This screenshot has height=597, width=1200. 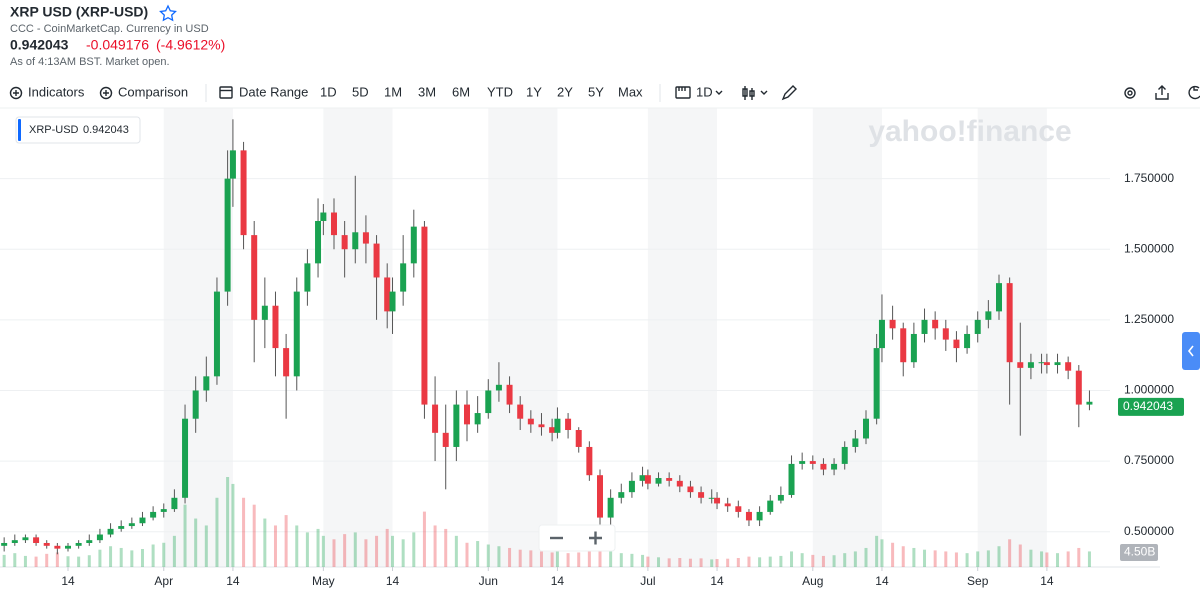 I want to click on legend-swatch, so click(x=19, y=130).